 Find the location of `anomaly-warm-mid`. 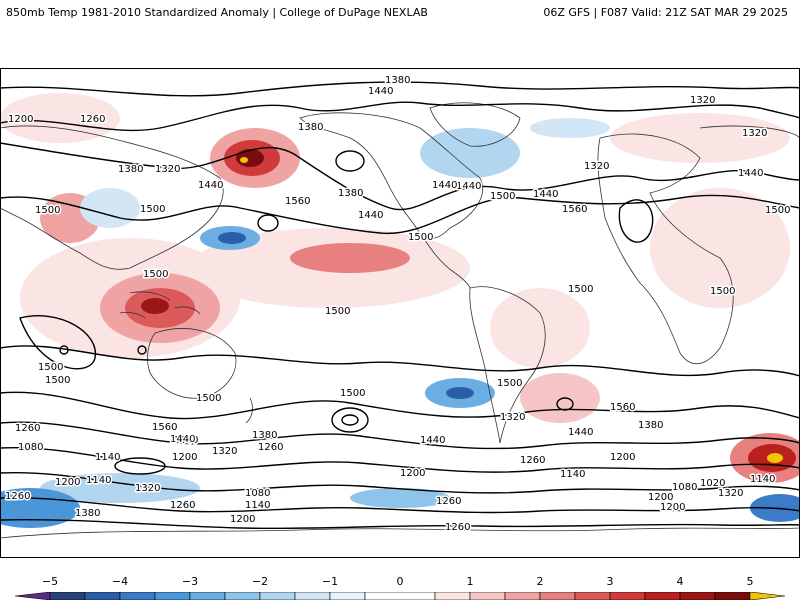

anomaly-warm-mid is located at coordinates (350, 258).